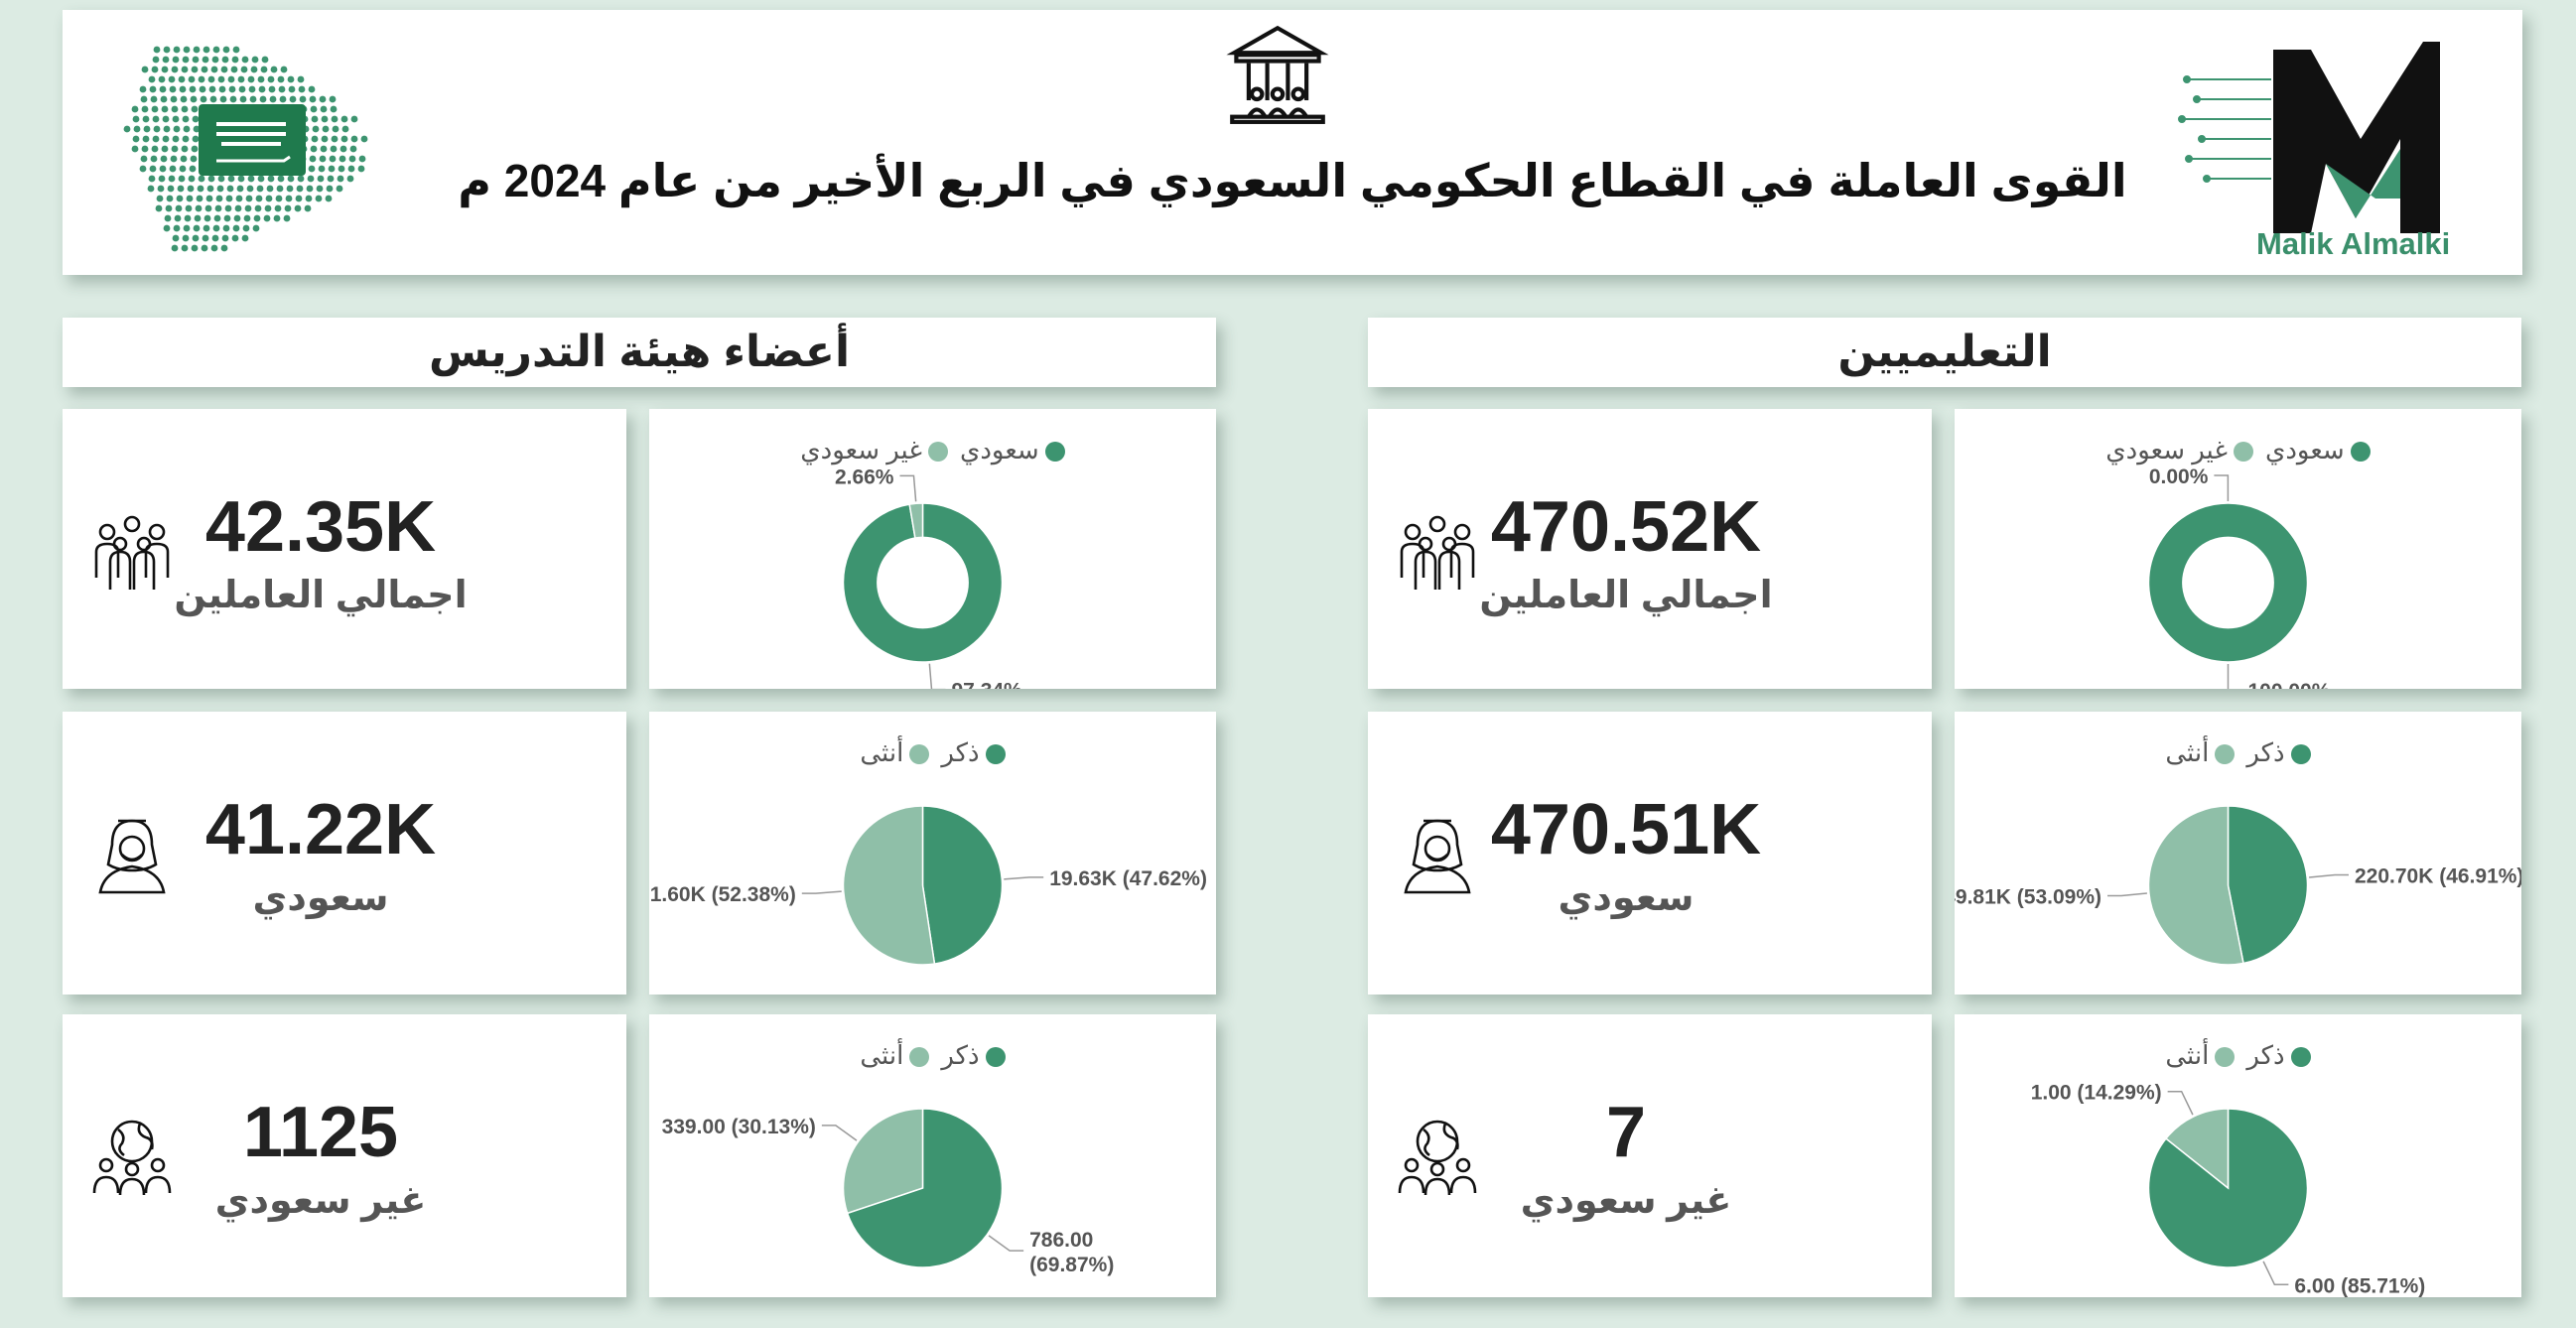 The width and height of the screenshot is (2576, 1328). What do you see at coordinates (864, 477) in the screenshot?
I see `data-label: 2.66%` at bounding box center [864, 477].